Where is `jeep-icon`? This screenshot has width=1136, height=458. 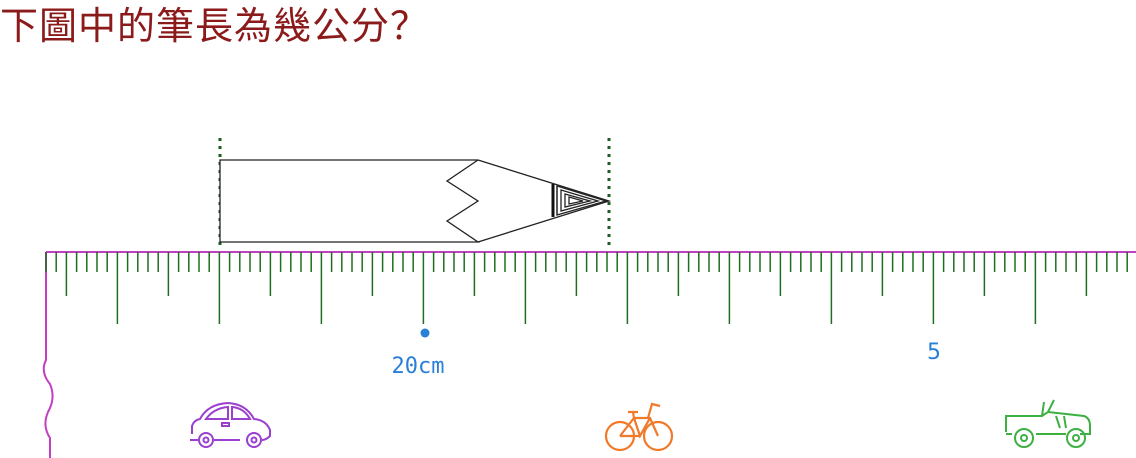 jeep-icon is located at coordinates (1048, 423).